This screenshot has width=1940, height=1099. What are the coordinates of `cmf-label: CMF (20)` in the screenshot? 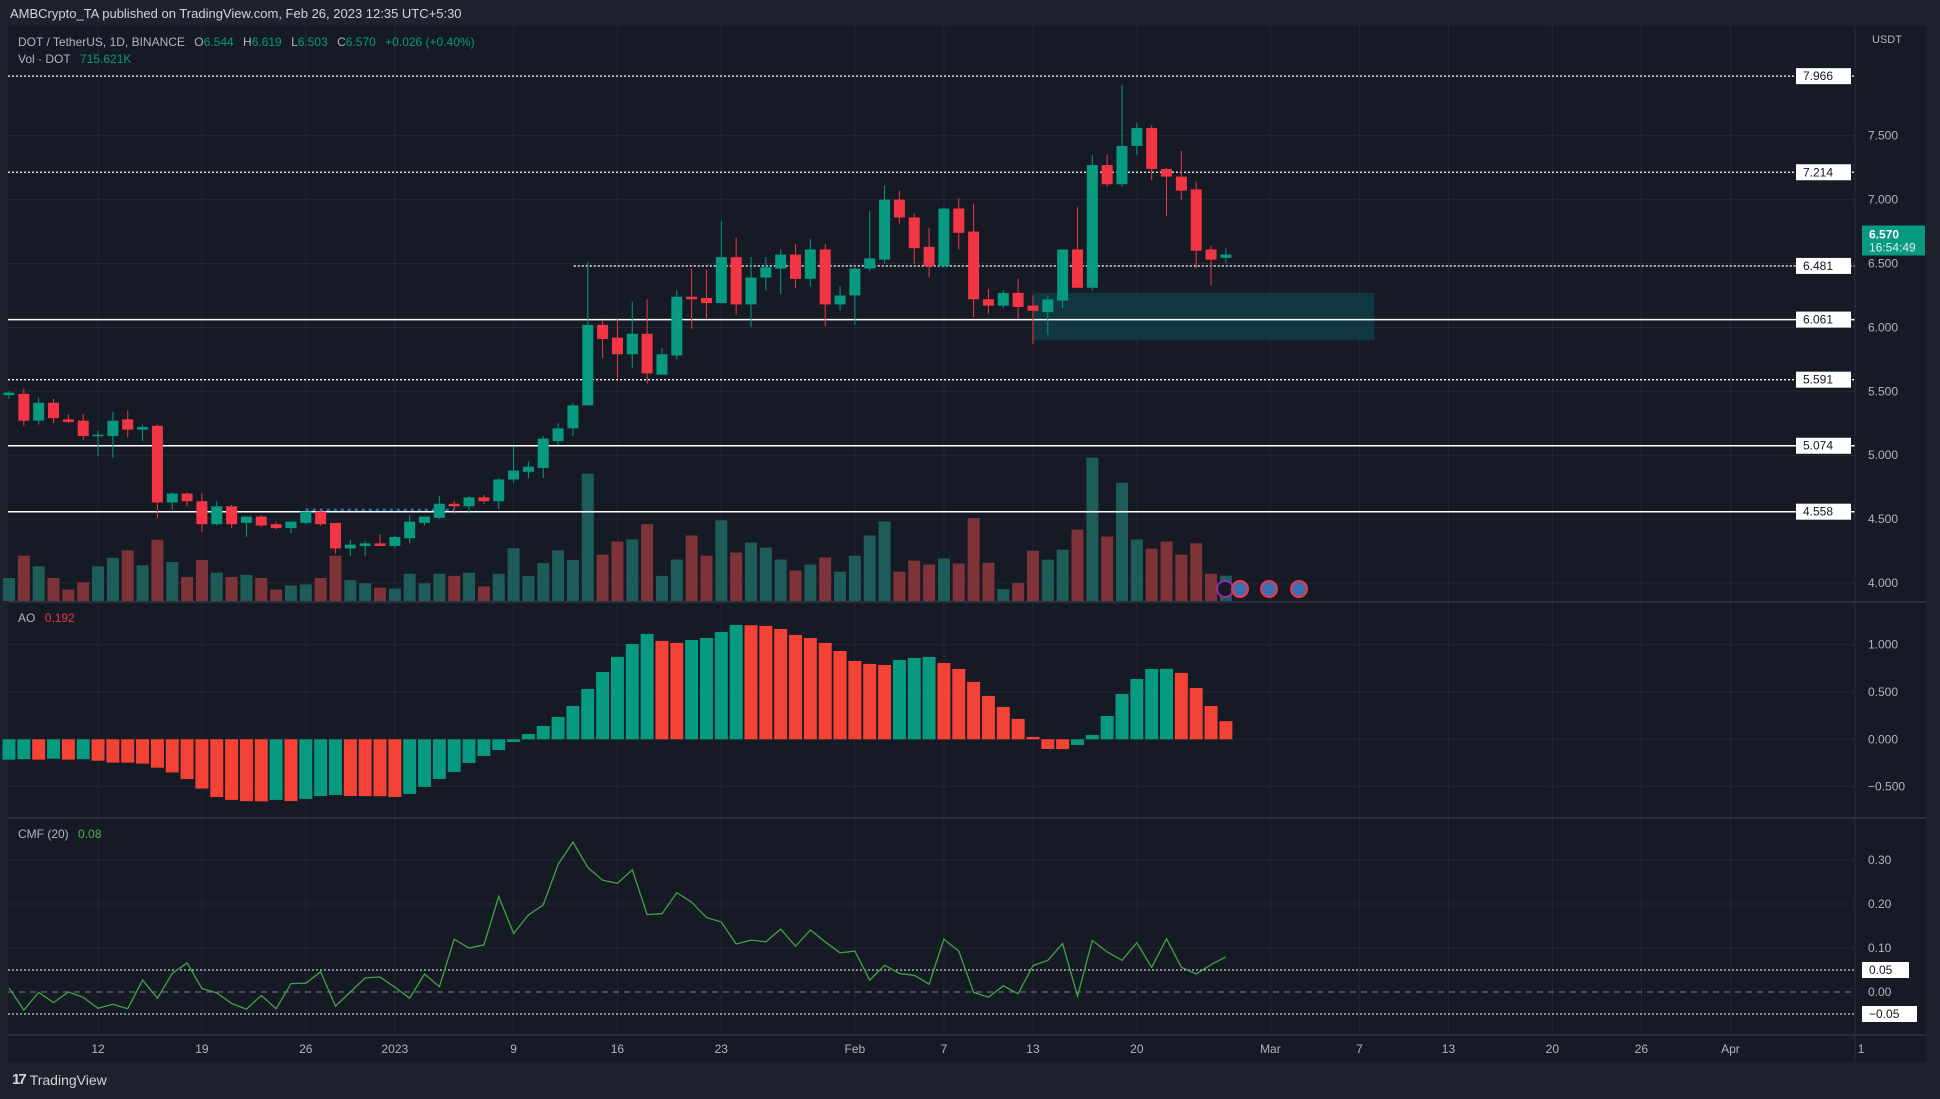 It's located at (43, 834).